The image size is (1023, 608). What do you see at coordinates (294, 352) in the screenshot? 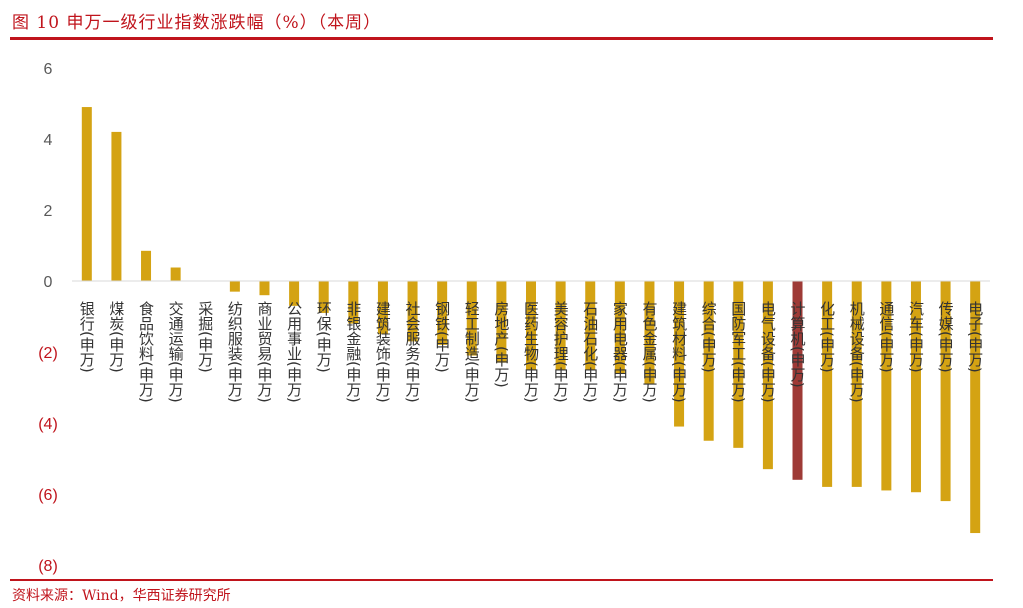
I see `category-label: 公用事业(申万)` at bounding box center [294, 352].